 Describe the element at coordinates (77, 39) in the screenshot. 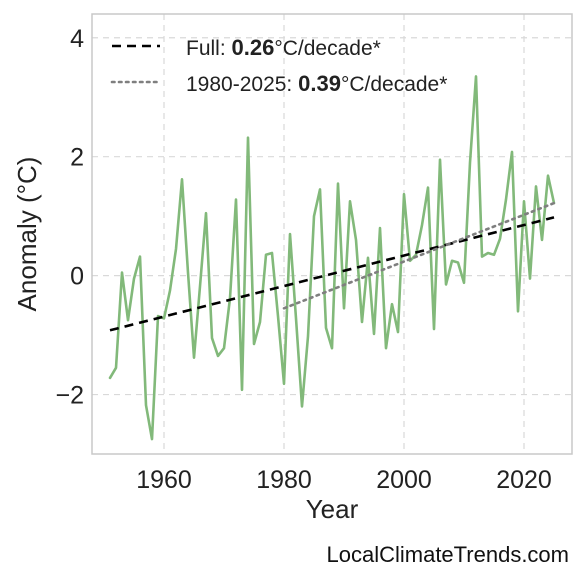

I see `y-tick-label: 4` at that location.